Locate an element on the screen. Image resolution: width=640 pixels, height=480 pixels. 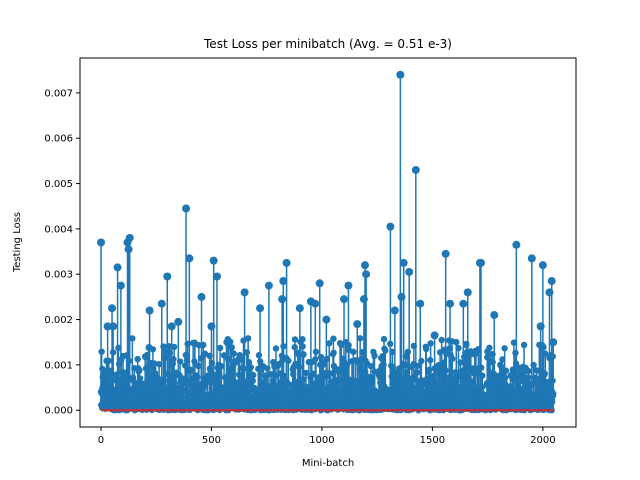
y-tick-label: 0.000 is located at coordinates (58, 411).